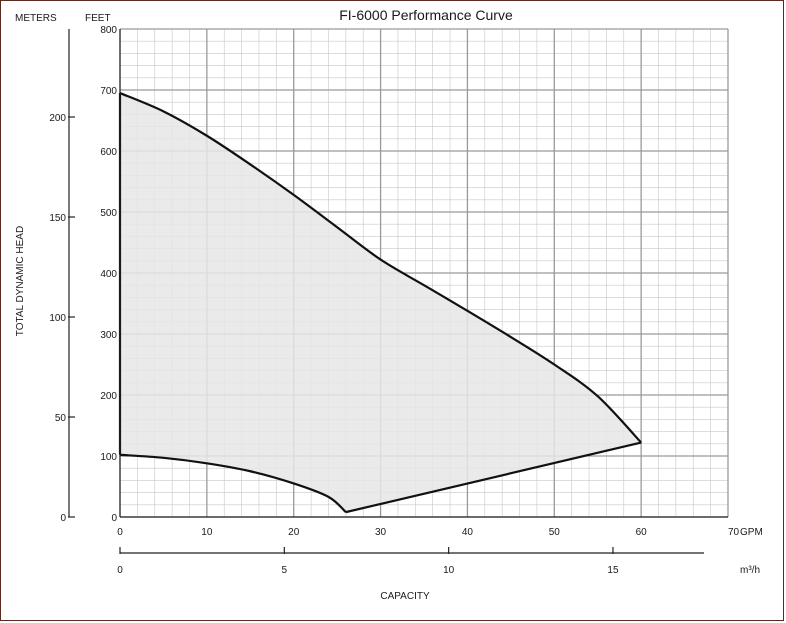 The image size is (786, 623). I want to click on feet-tick-label: 200, so click(108, 396).